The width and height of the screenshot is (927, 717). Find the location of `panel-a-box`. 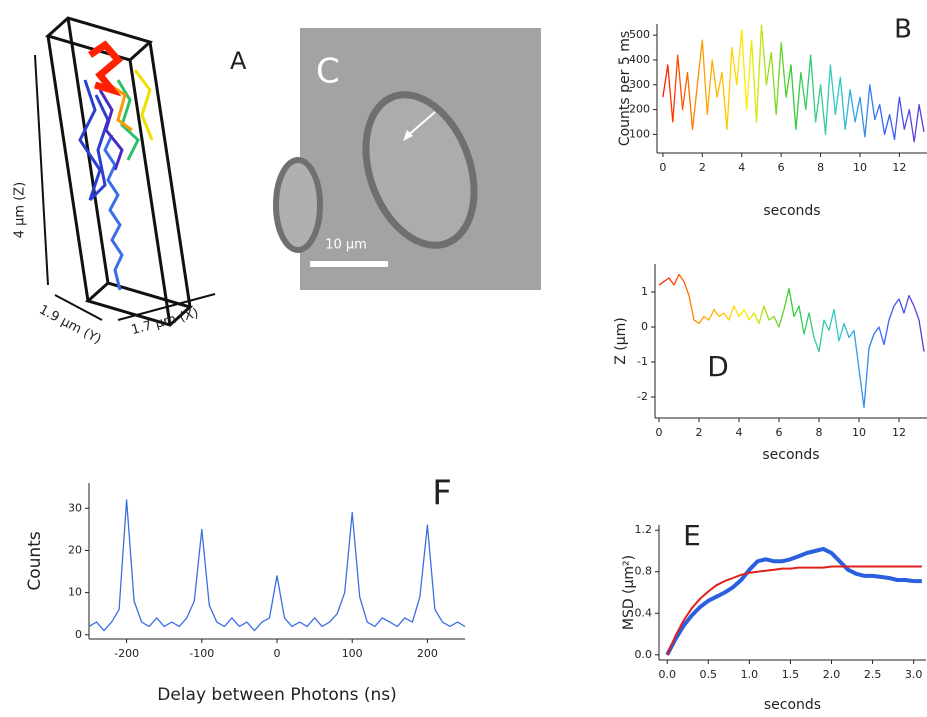

panel-a-box is located at coordinates (119, 171).